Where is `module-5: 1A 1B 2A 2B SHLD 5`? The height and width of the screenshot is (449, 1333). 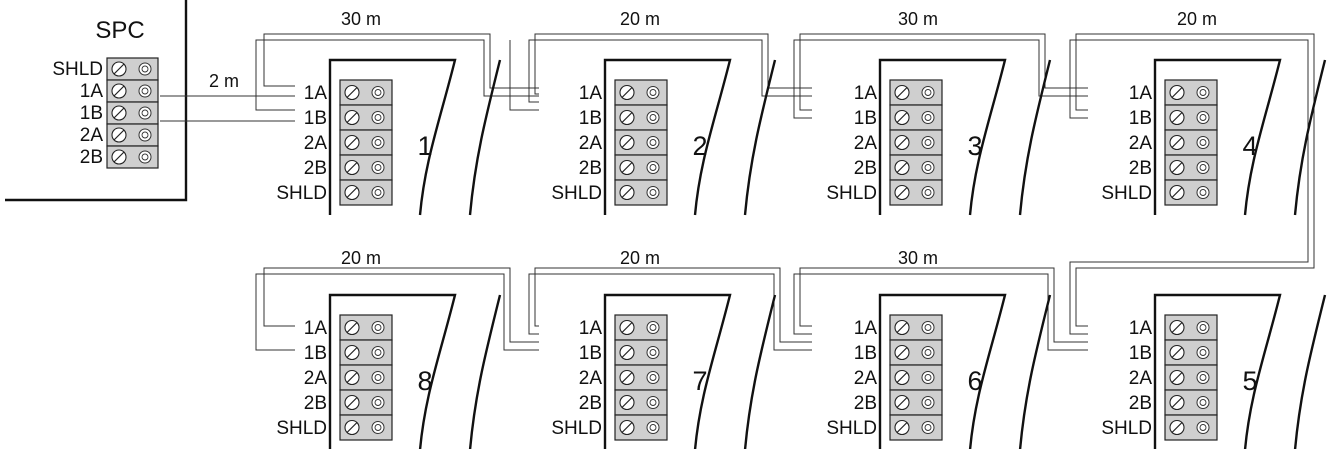
module-5: 1A 1B 2A 2B SHLD 5 is located at coordinates (1214, 371).